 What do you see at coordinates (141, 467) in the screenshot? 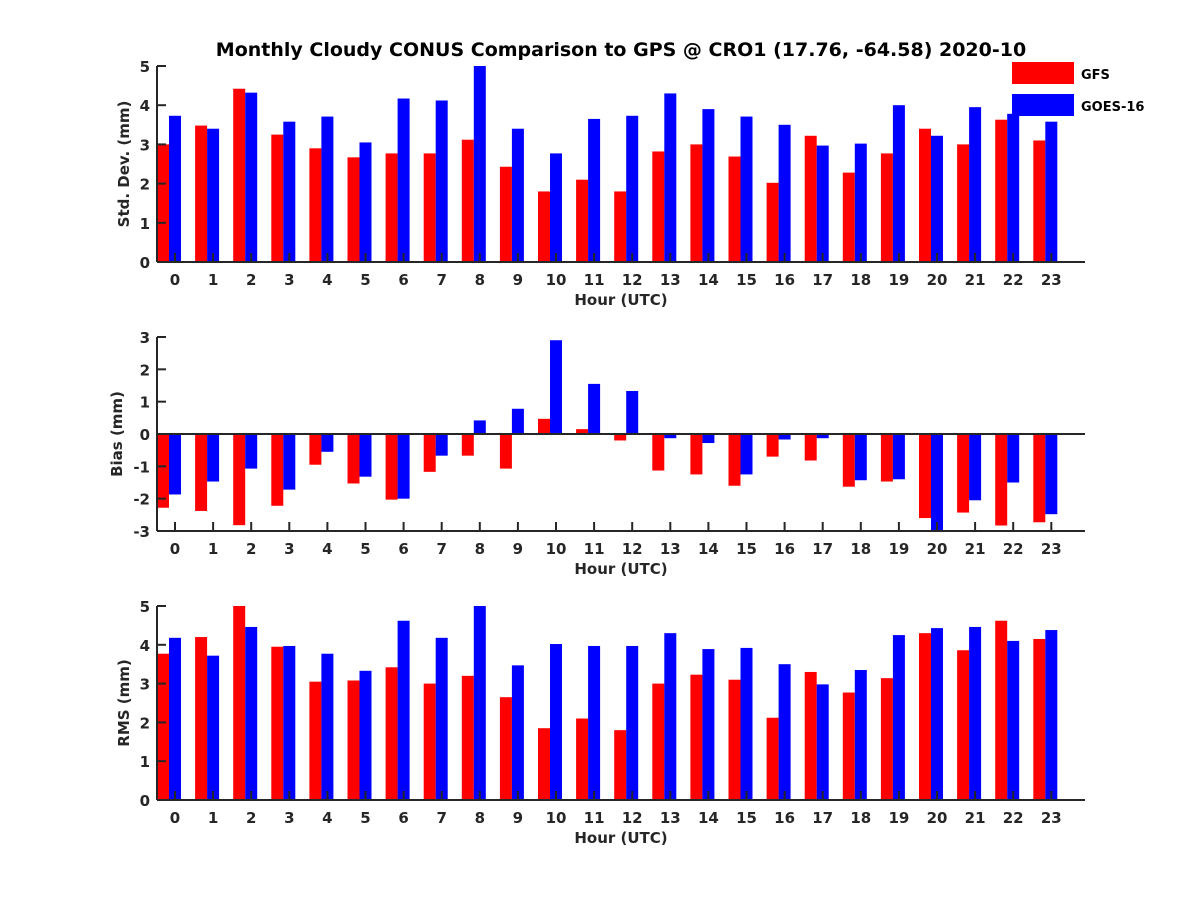
I see `y-tick-label: -1` at bounding box center [141, 467].